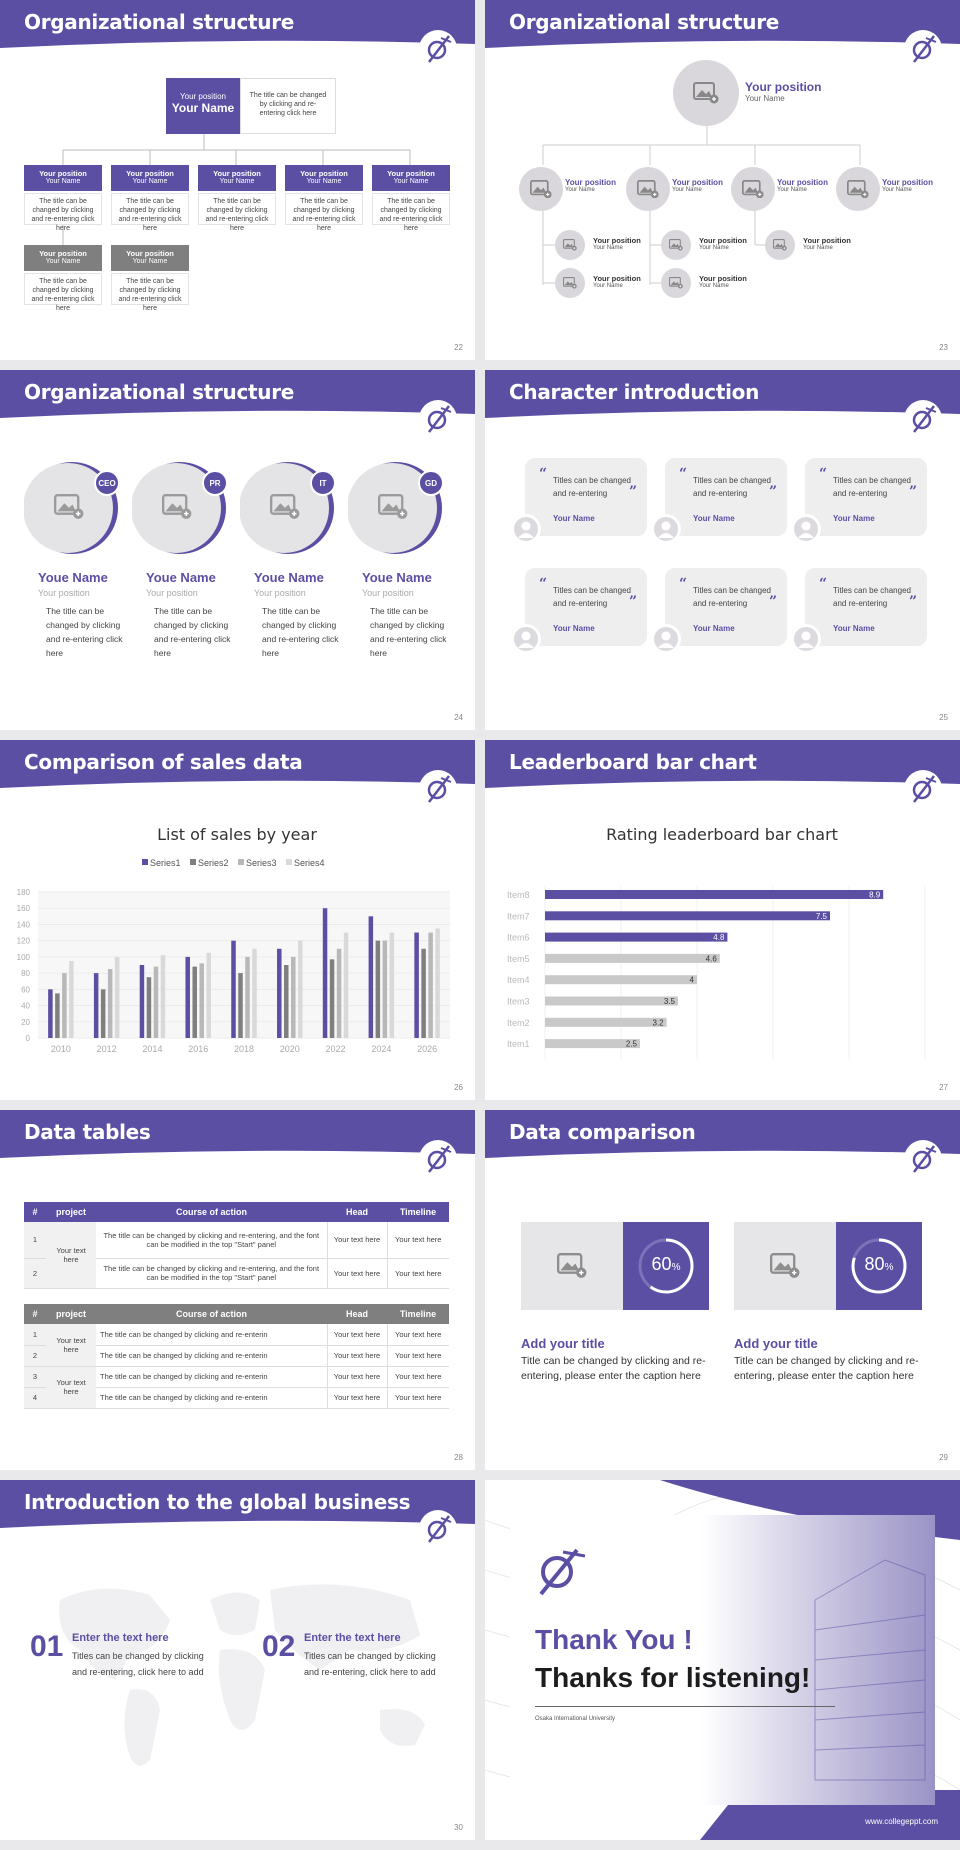 This screenshot has width=960, height=1850. What do you see at coordinates (518, 916) in the screenshot?
I see `y-tick-label: Item7` at bounding box center [518, 916].